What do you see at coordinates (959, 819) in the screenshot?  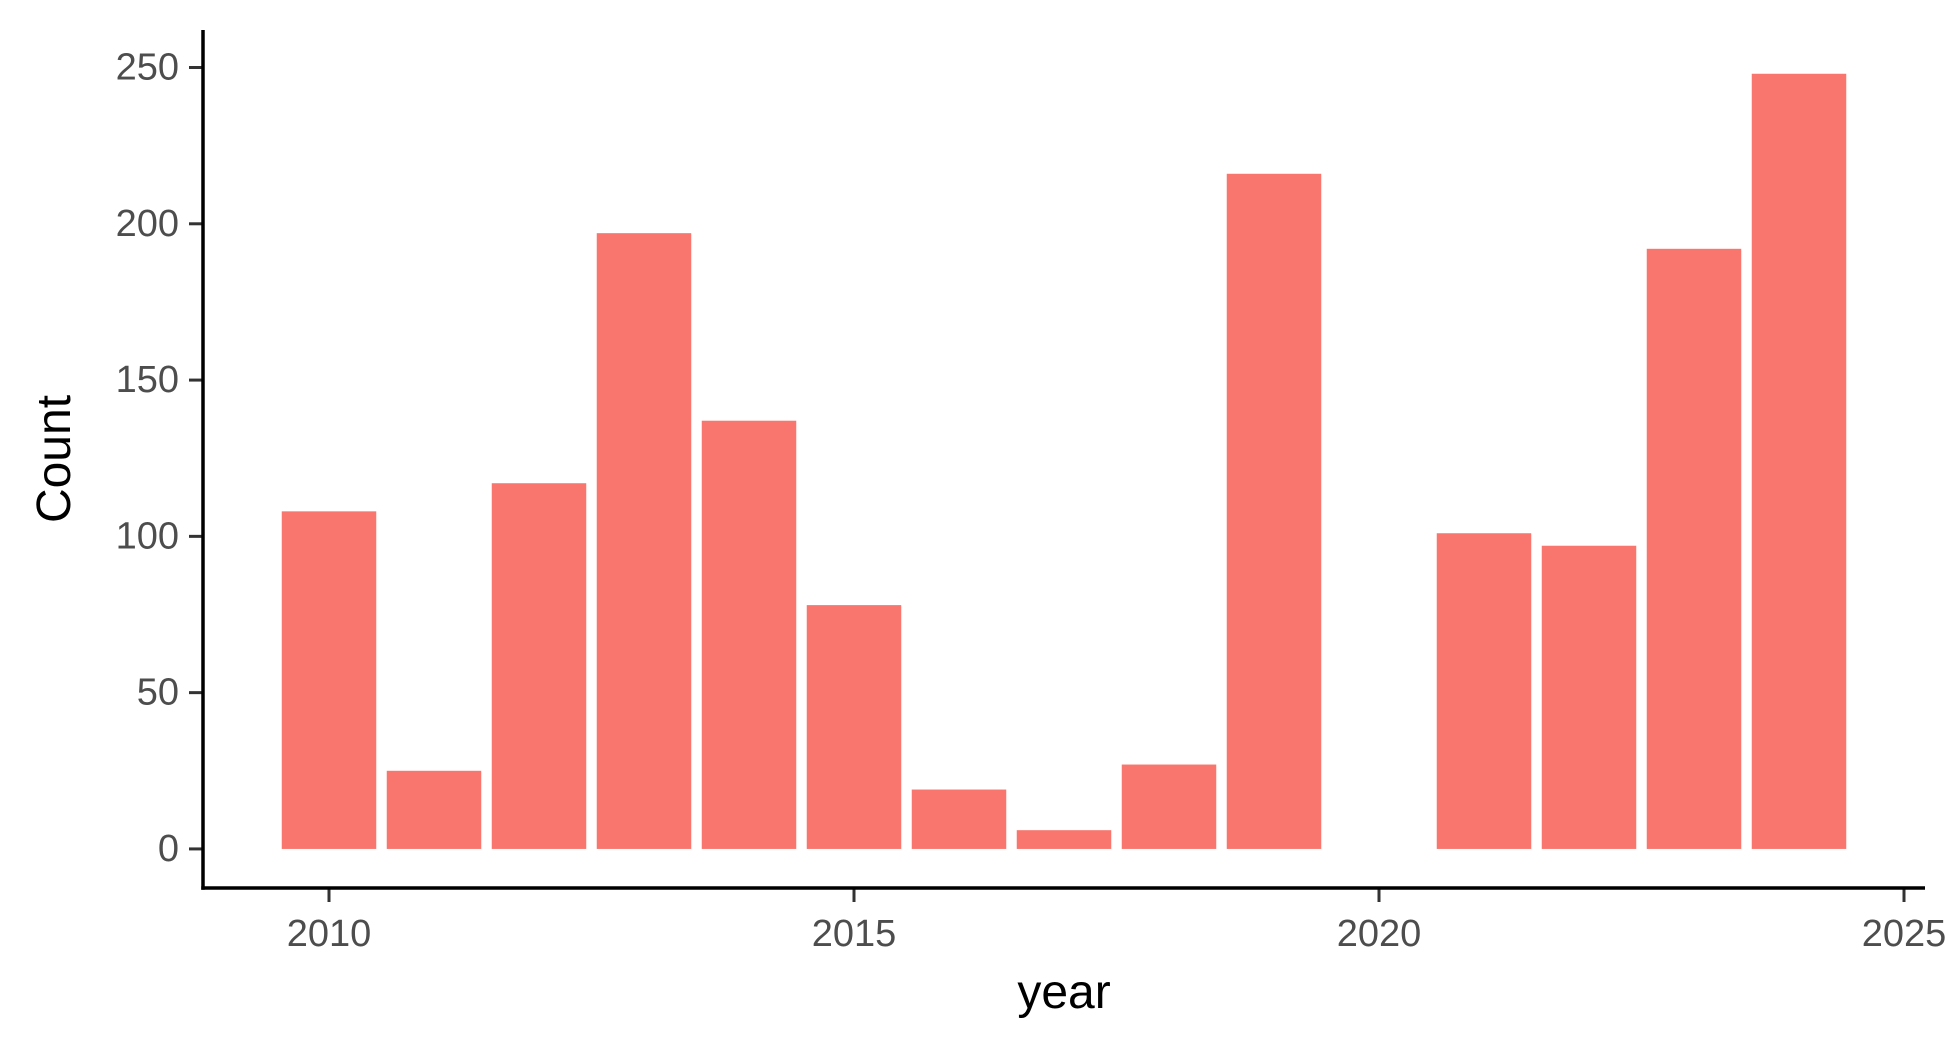 I see `bar-2016` at bounding box center [959, 819].